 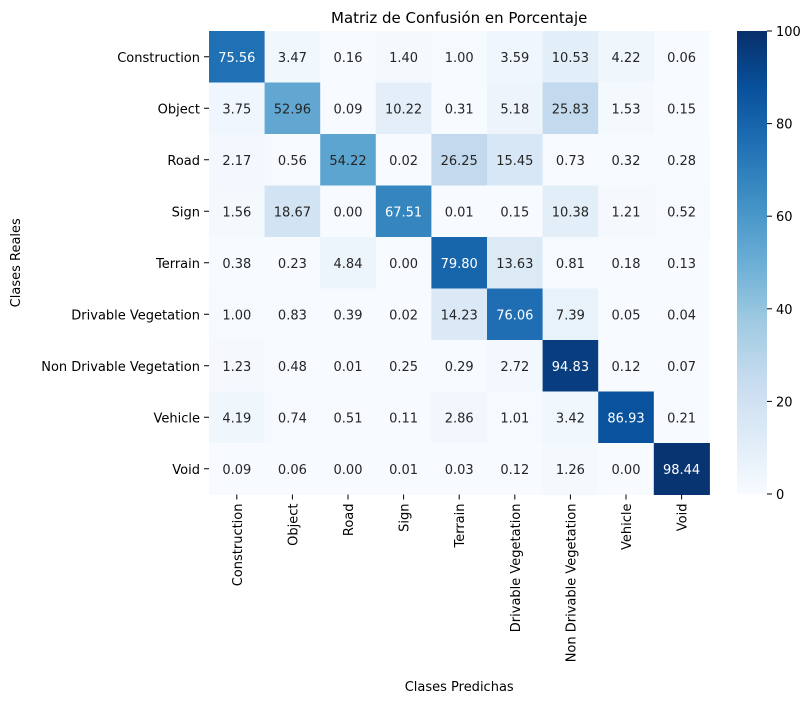 What do you see at coordinates (514, 161) in the screenshot?
I see `cell-value-label: 15.45` at bounding box center [514, 161].